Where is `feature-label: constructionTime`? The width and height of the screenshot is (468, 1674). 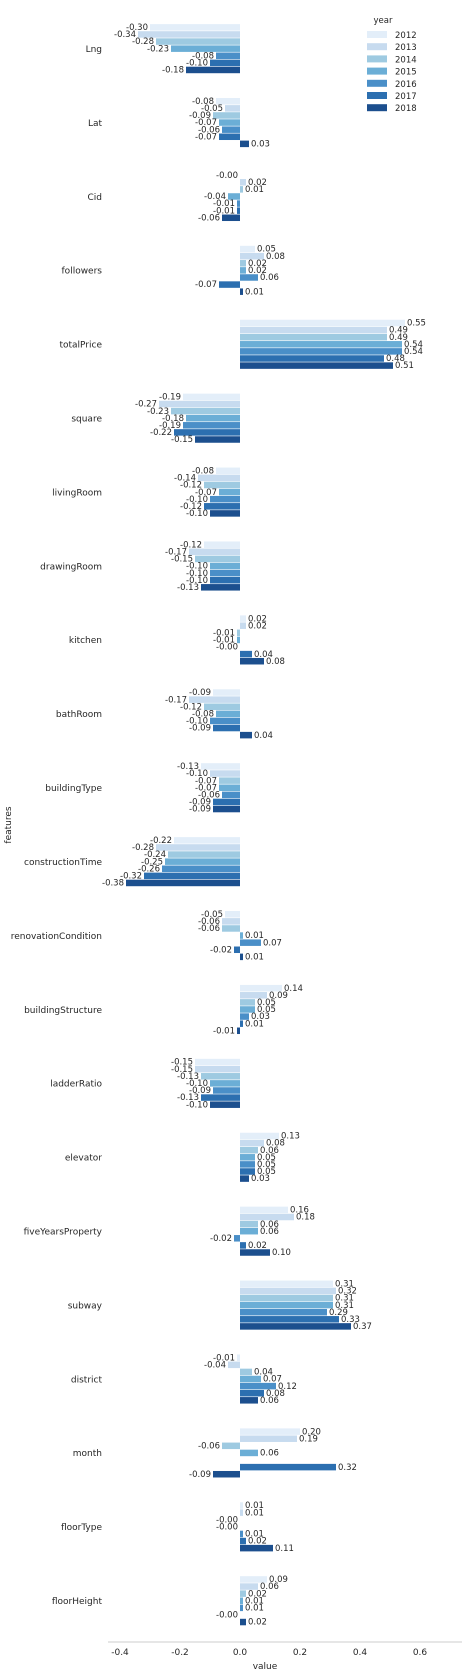
feature-label: constructionTime is located at coordinates (63, 863).